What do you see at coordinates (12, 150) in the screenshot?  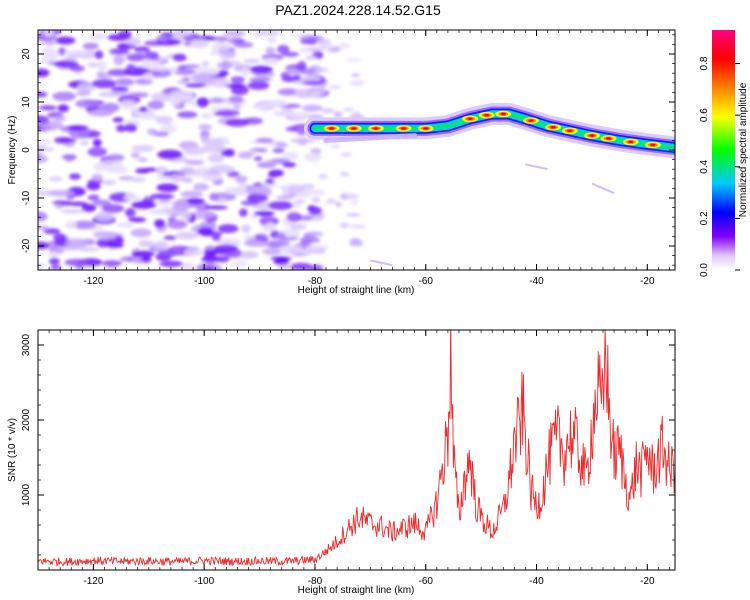 I see `spectrogram-y-axis-label: Frequency (Hz)` at bounding box center [12, 150].